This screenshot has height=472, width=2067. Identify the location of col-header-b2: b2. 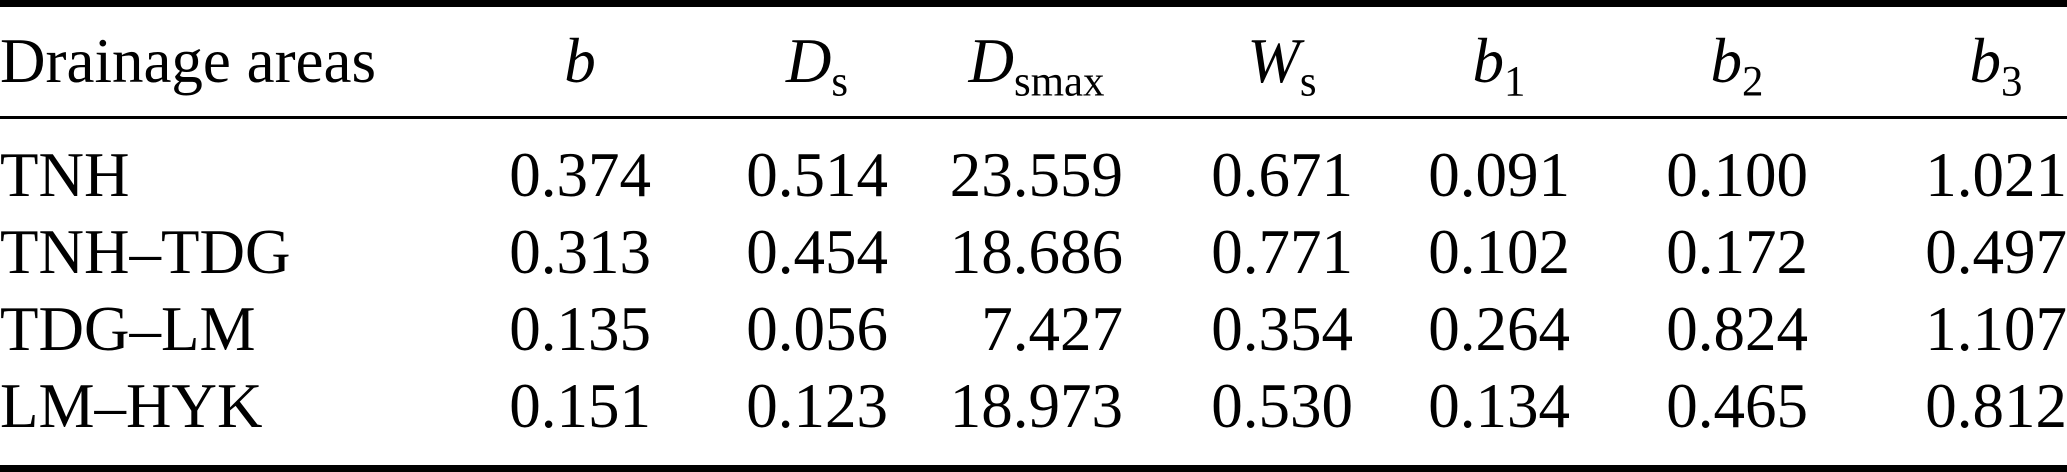
(1689, 63).